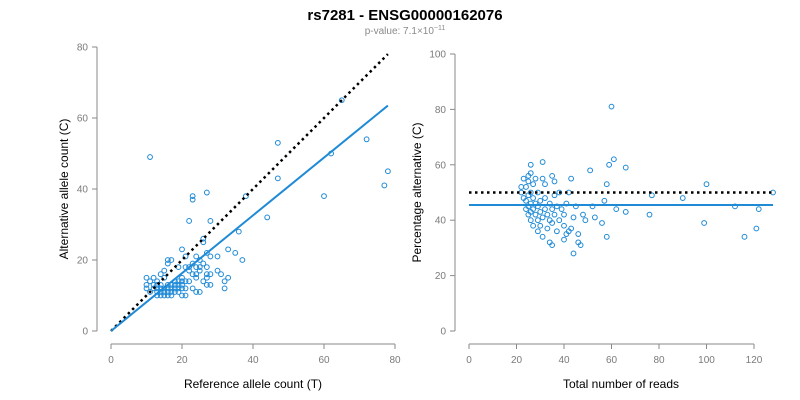  Describe the element at coordinates (64, 189) in the screenshot. I see `panel-1-y-axis-title: Alternative allele count (C)` at that location.